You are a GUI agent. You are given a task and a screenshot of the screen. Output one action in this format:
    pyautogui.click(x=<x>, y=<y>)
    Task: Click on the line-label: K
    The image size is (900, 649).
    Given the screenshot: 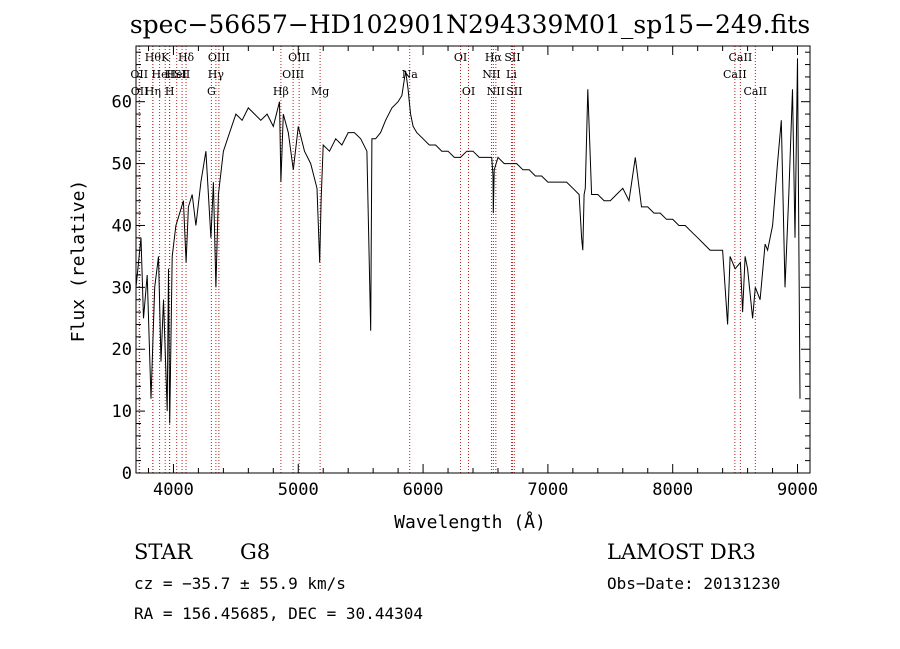 What is the action you would take?
    pyautogui.click(x=165, y=57)
    